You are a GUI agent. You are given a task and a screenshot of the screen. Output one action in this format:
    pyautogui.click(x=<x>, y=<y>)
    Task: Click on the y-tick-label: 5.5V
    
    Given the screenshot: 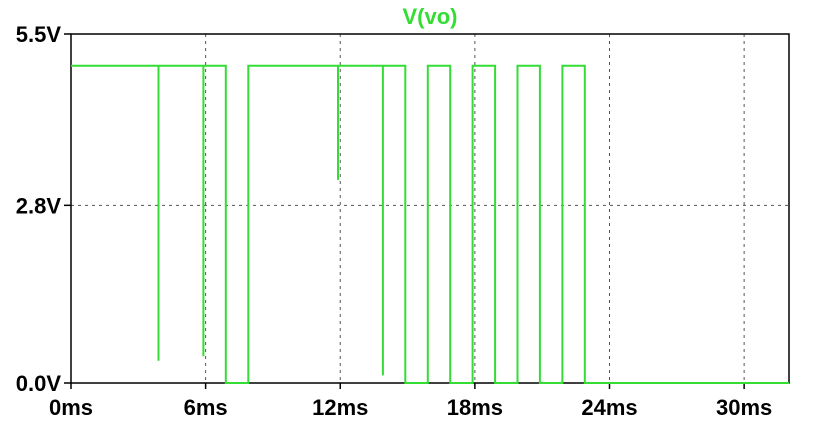 What is the action you would take?
    pyautogui.click(x=39, y=34)
    